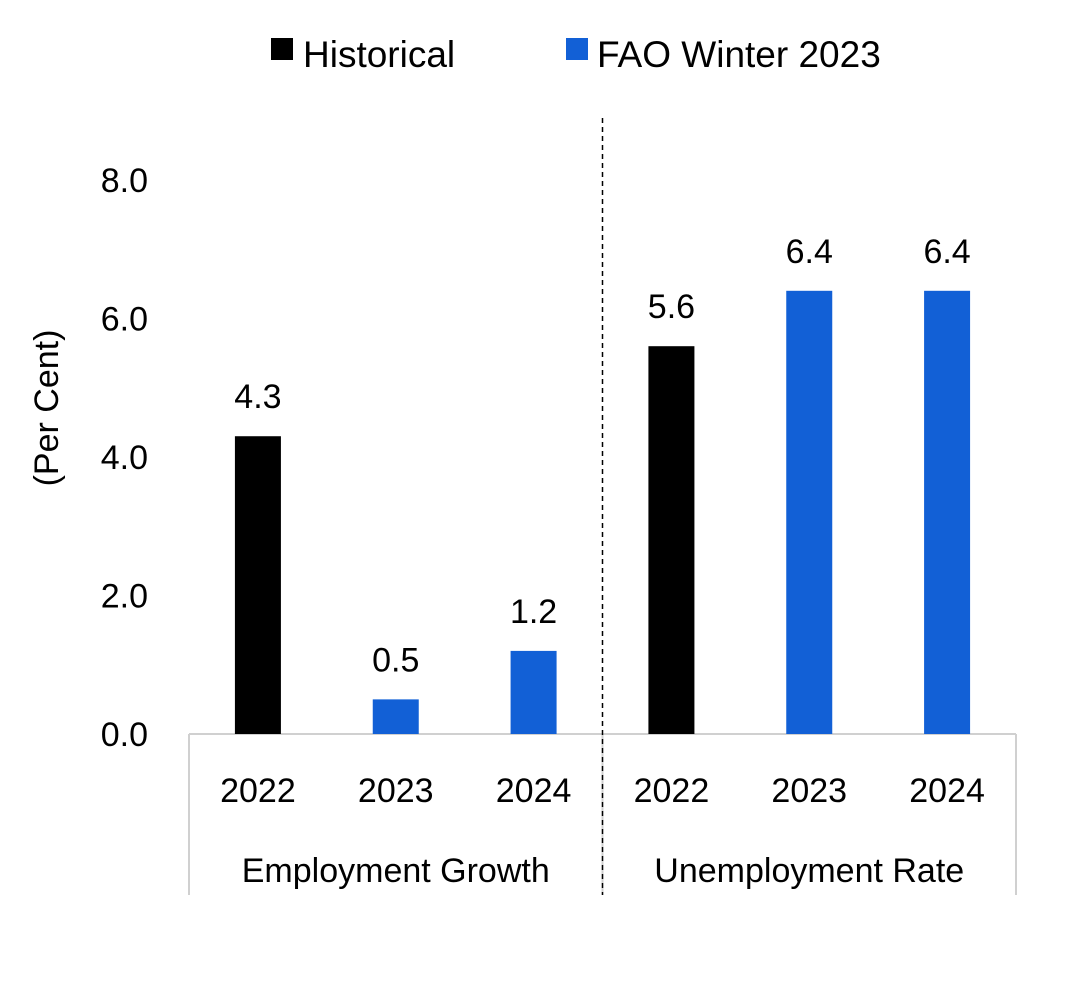  What do you see at coordinates (603, 871) in the screenshot?
I see `group-labels: Employment Growth Unemployment Rate` at bounding box center [603, 871].